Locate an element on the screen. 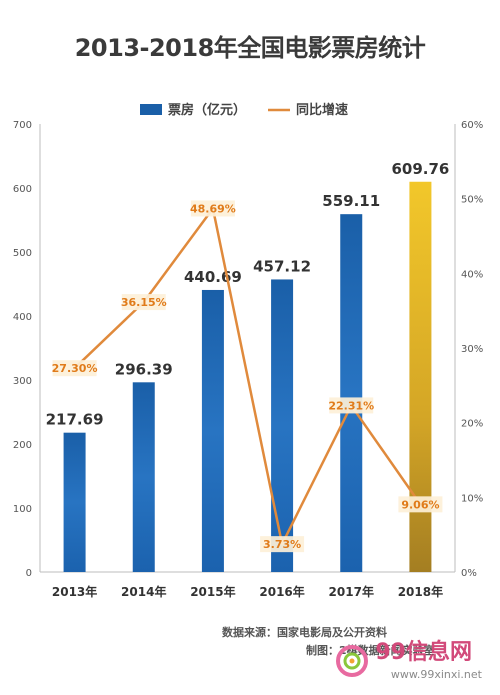 The height and width of the screenshot is (695, 500). x-axis-tick-label: 2015年 is located at coordinates (212, 591).